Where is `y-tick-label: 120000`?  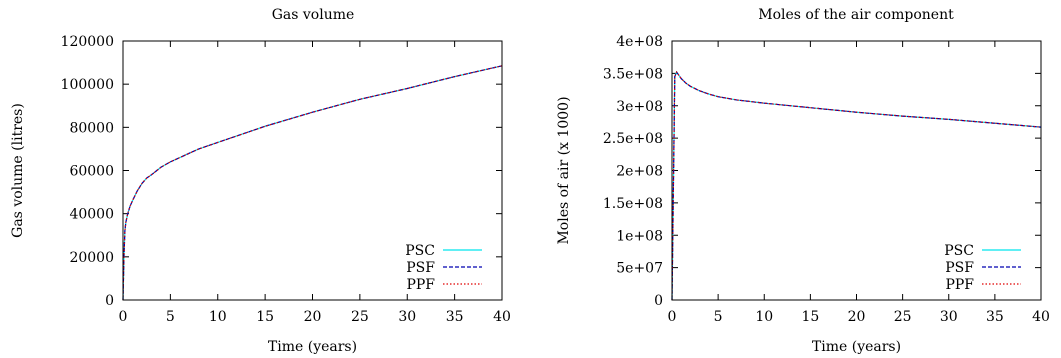 y-tick-label: 120000 is located at coordinates (87, 42).